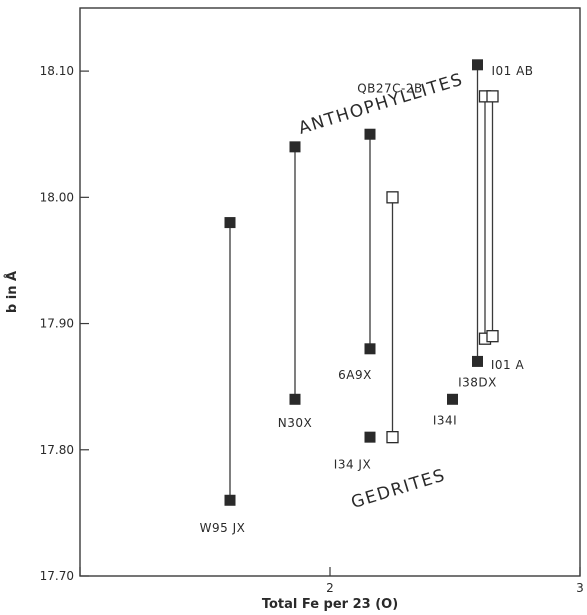 The width and height of the screenshot is (587, 615). Describe the element at coordinates (477, 383) in the screenshot. I see `sample-label-6: I38DX` at that location.